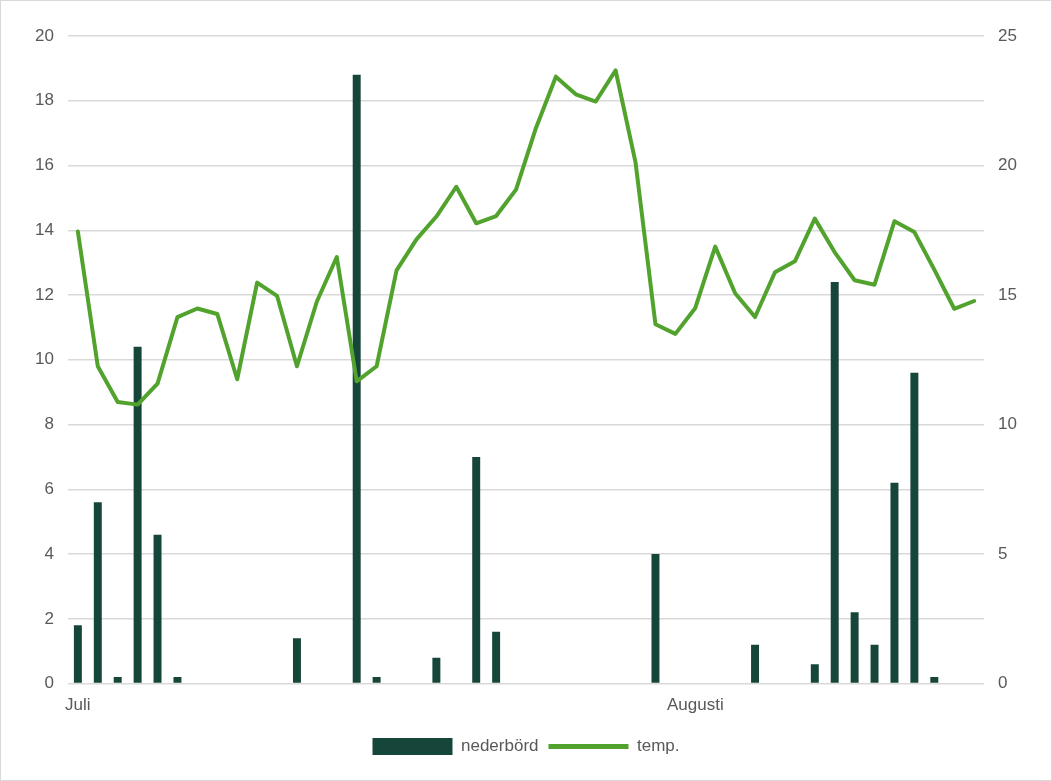 The height and width of the screenshot is (781, 1052). Describe the element at coordinates (1008, 294) in the screenshot. I see `y2-tick-label: 15` at that location.